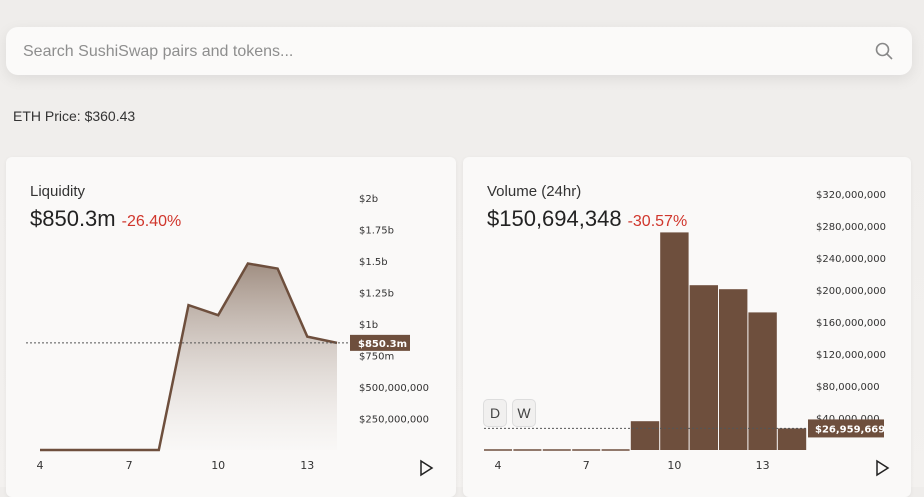 The height and width of the screenshot is (497, 924). What do you see at coordinates (851, 291) in the screenshot?
I see `volume-y-tick: $200,000,000` at bounding box center [851, 291].